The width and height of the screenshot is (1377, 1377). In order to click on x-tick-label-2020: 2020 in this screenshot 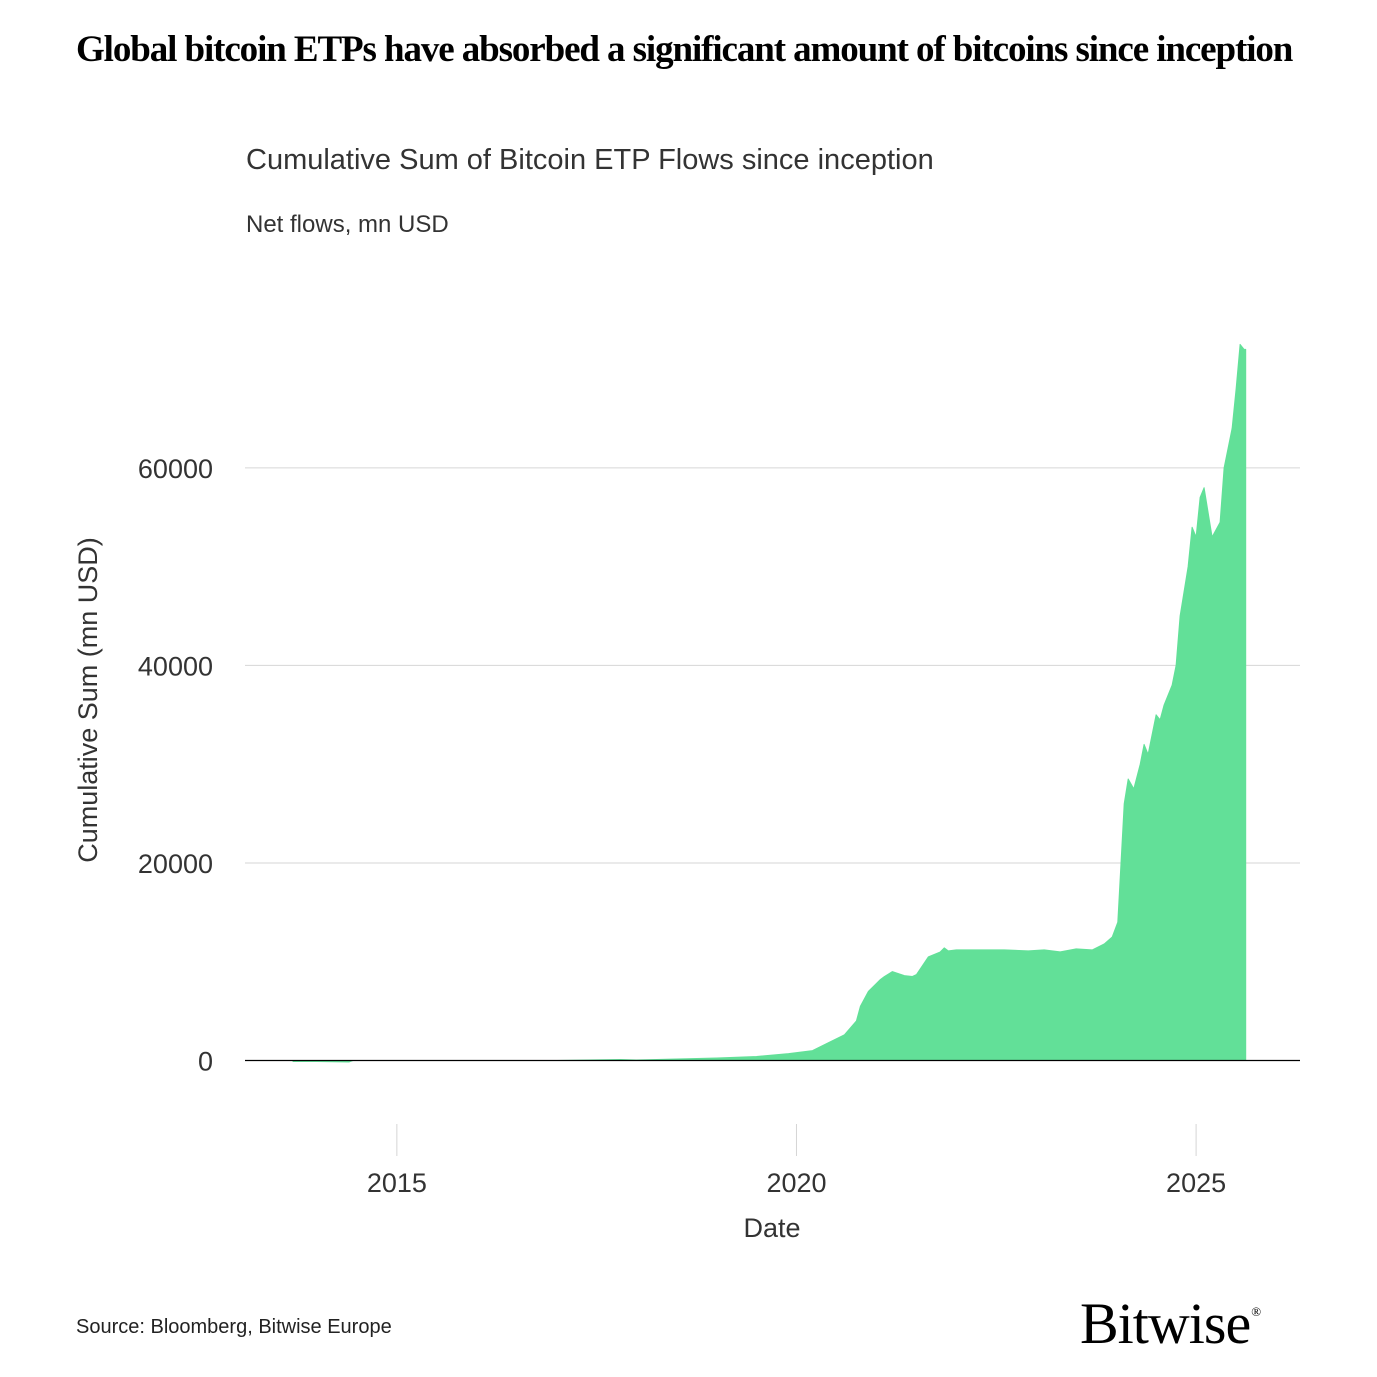, I will do `click(796, 1183)`.